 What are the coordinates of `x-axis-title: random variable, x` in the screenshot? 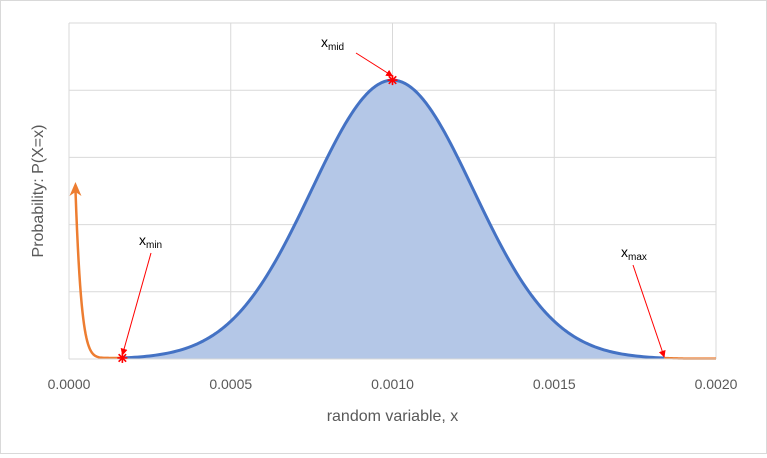 It's located at (393, 416).